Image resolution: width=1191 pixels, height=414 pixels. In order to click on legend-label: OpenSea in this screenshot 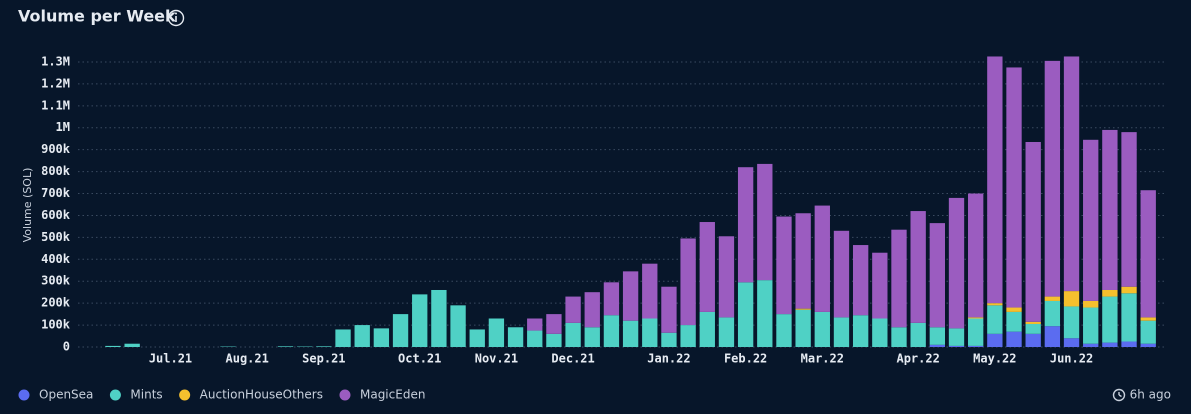, I will do `click(66, 395)`.